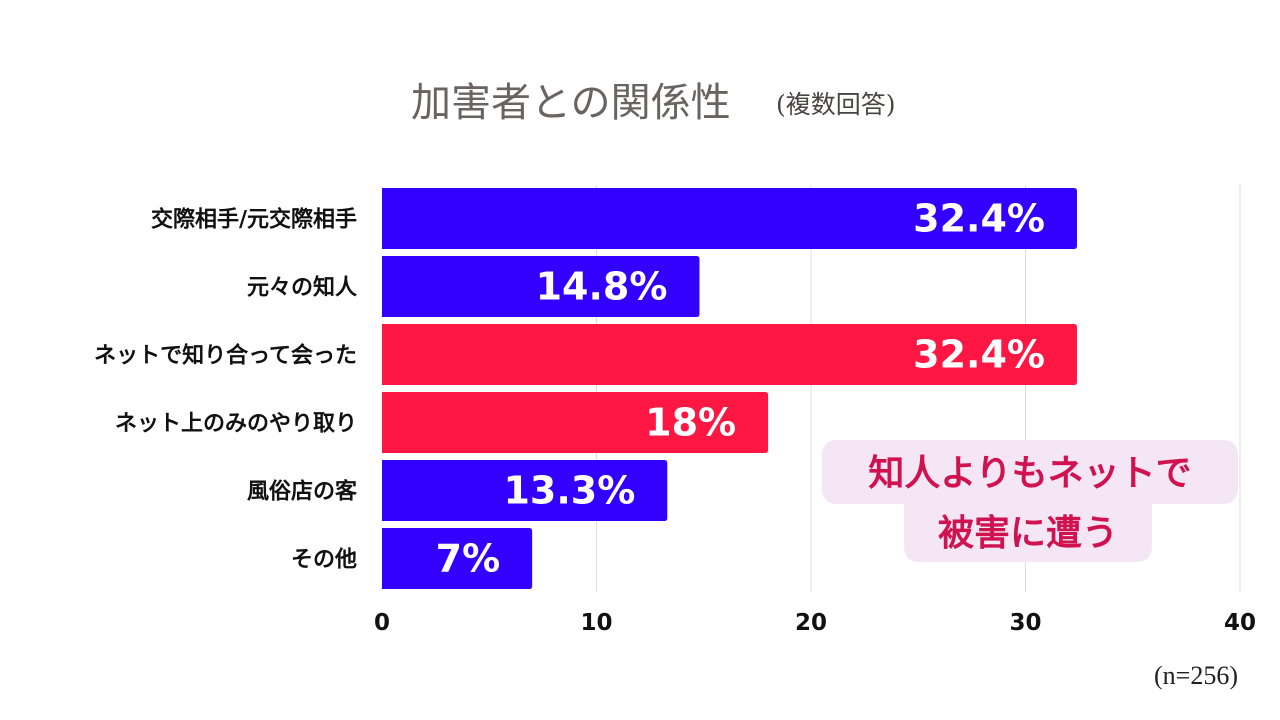 This screenshot has width=1280, height=720. Describe the element at coordinates (254, 220) in the screenshot. I see `category-label: 交際相手/元交際相手` at that location.